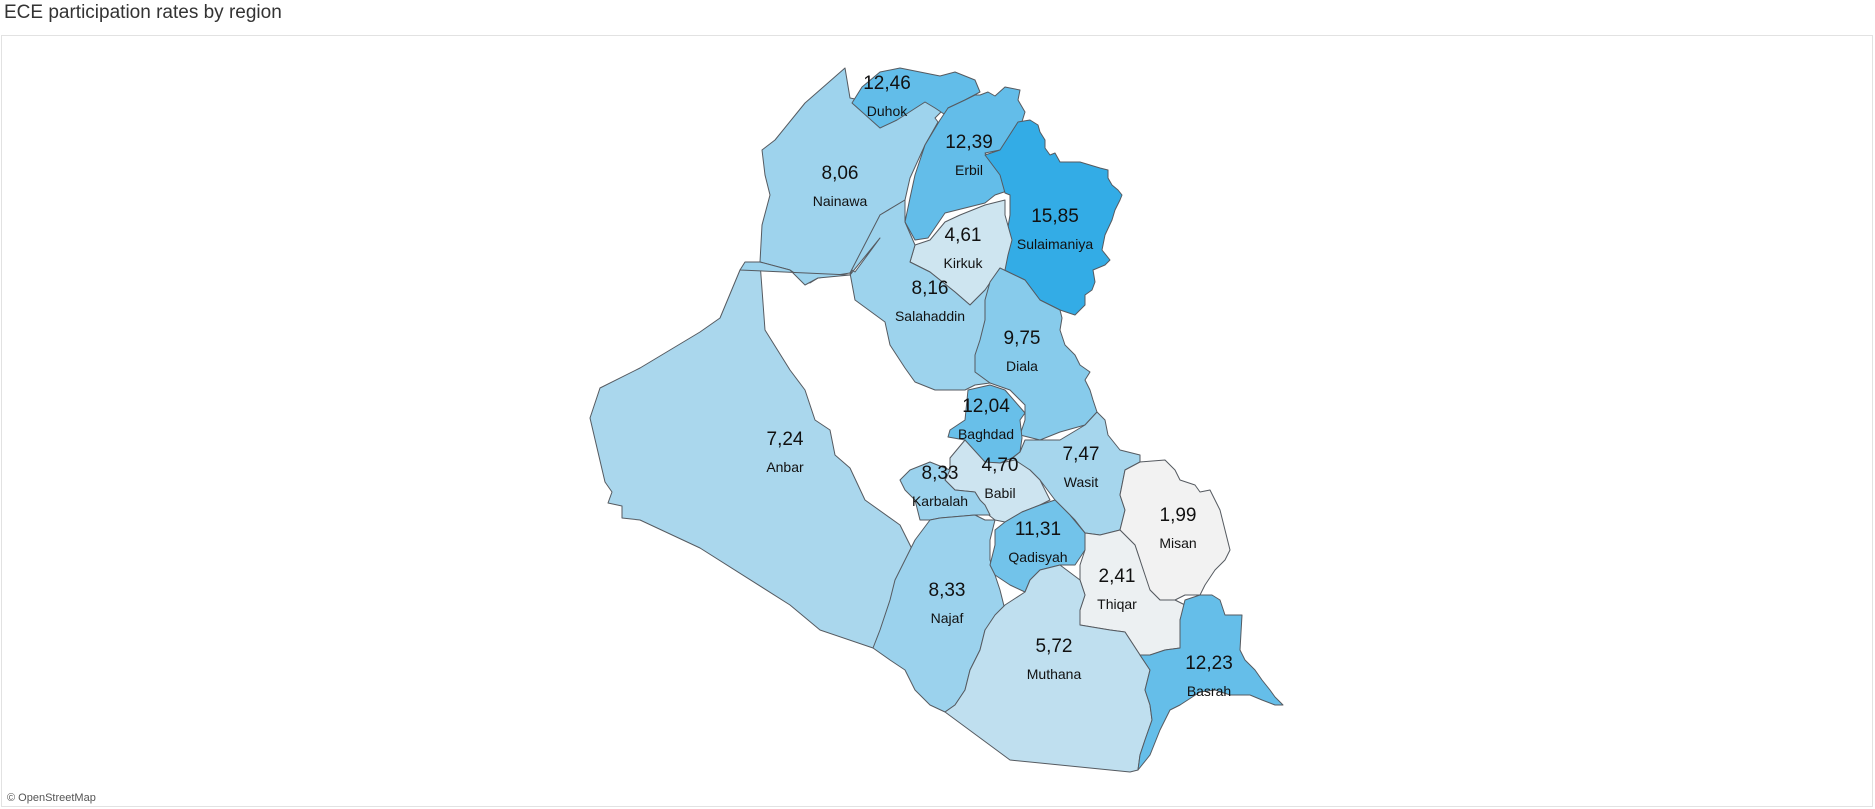 The image size is (1875, 809). Describe the element at coordinates (969, 142) in the screenshot. I see `value-label-erbil: 12,39` at that location.